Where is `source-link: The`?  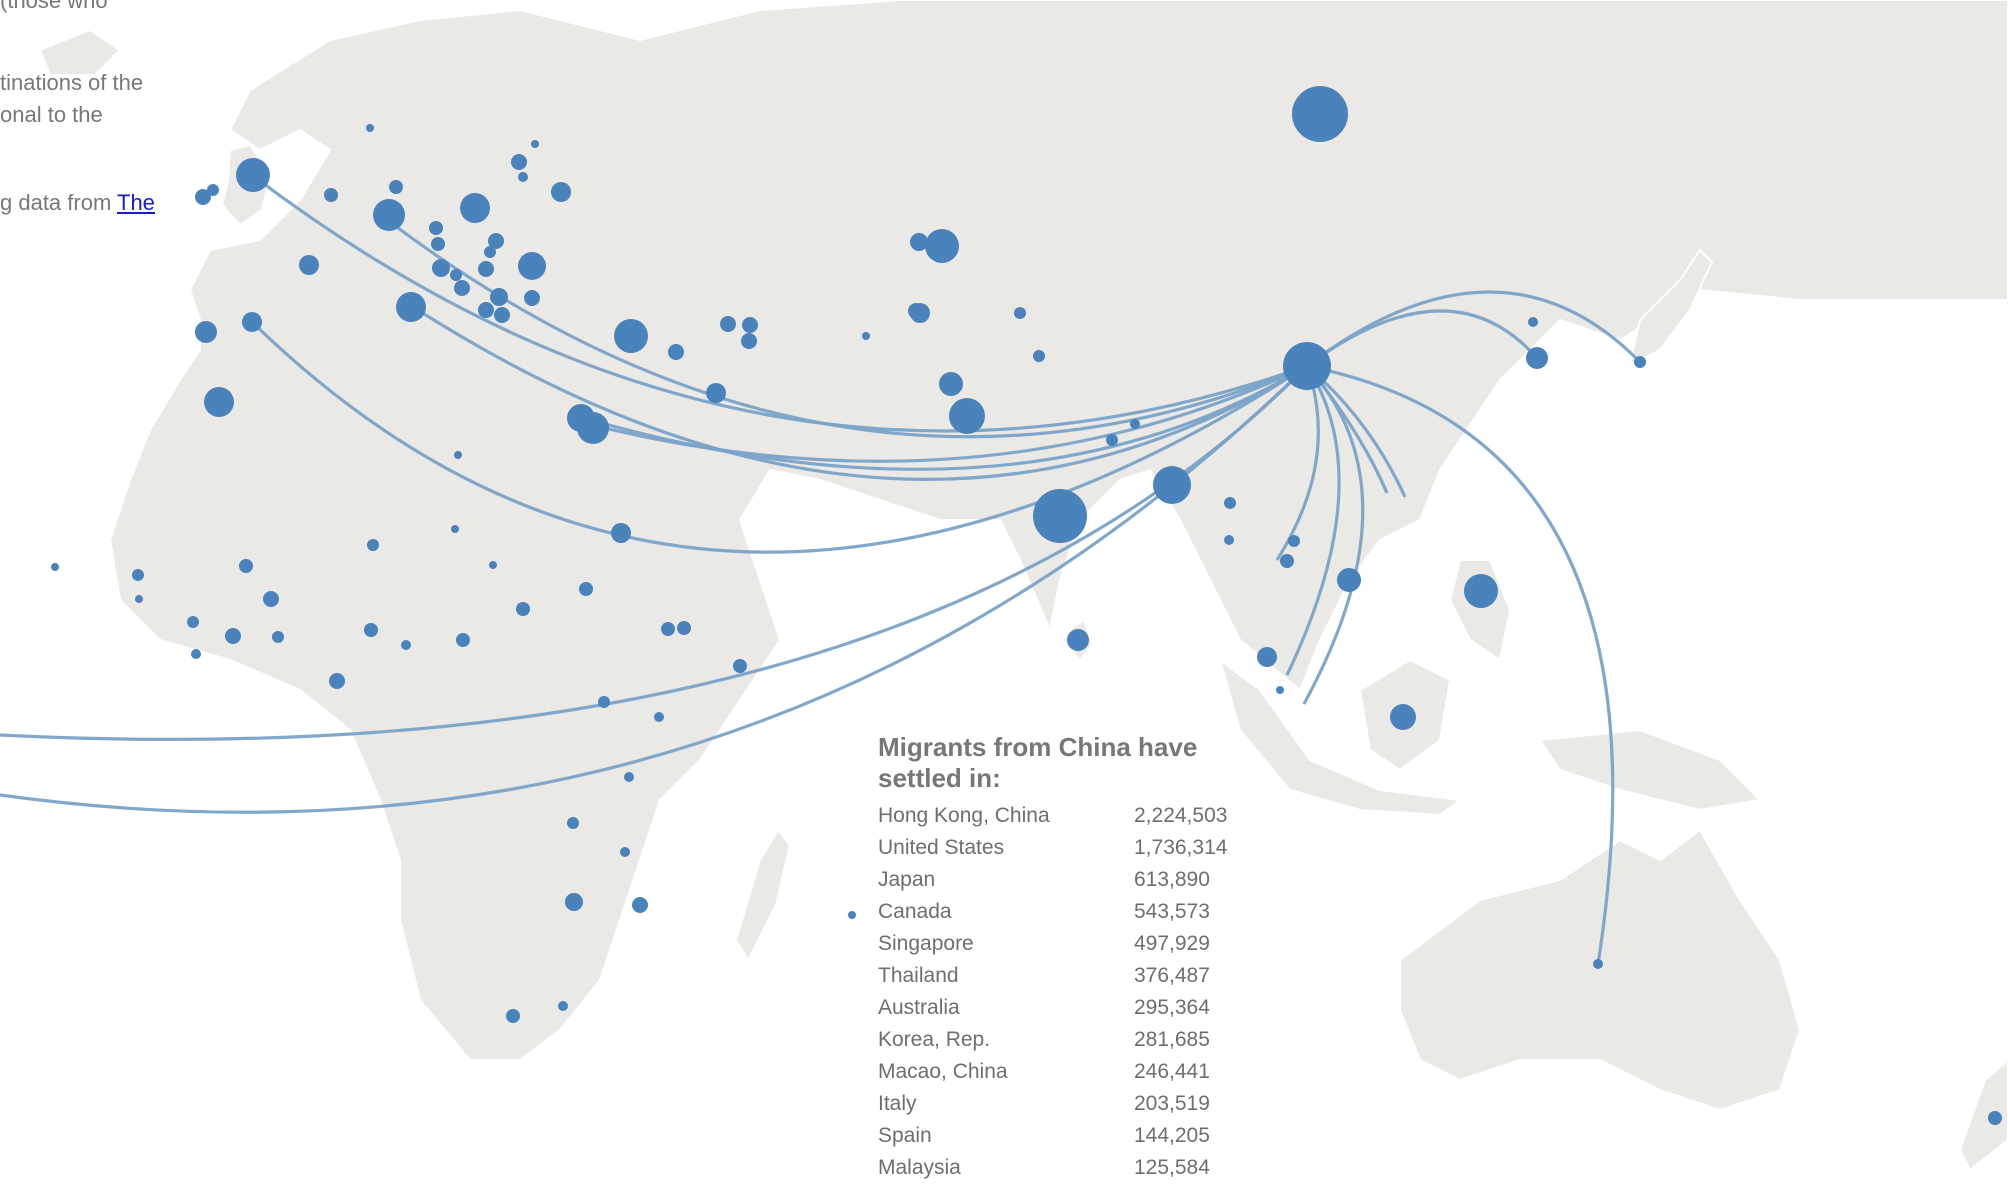 source-link: The is located at coordinates (136, 202).